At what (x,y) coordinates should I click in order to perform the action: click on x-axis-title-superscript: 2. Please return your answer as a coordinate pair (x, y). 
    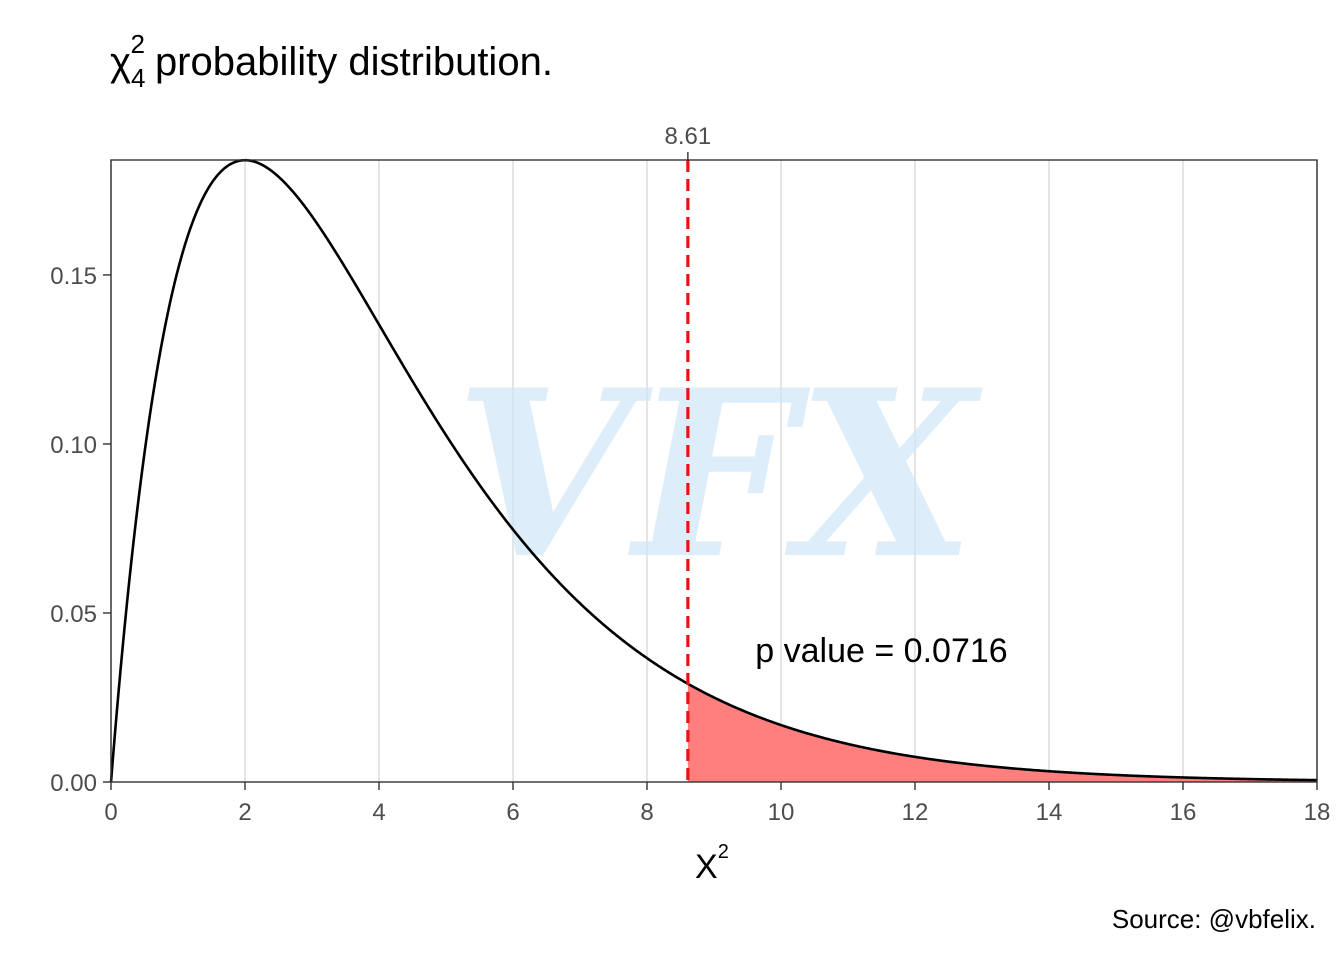
    Looking at the image, I should click on (723, 852).